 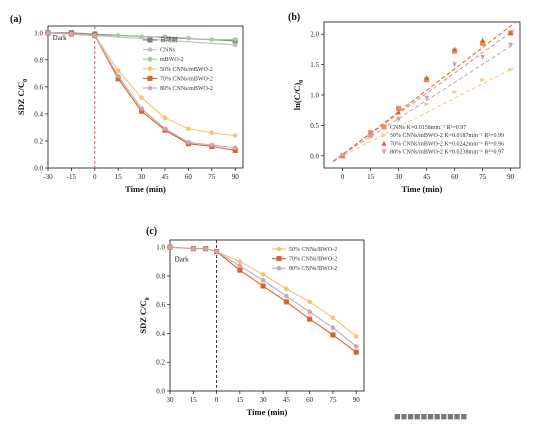 I want to click on legend-entry: 80% CNNs/mBWO-2 K=0.0238min⁻¹ R²=0.97, so click(x=447, y=153).